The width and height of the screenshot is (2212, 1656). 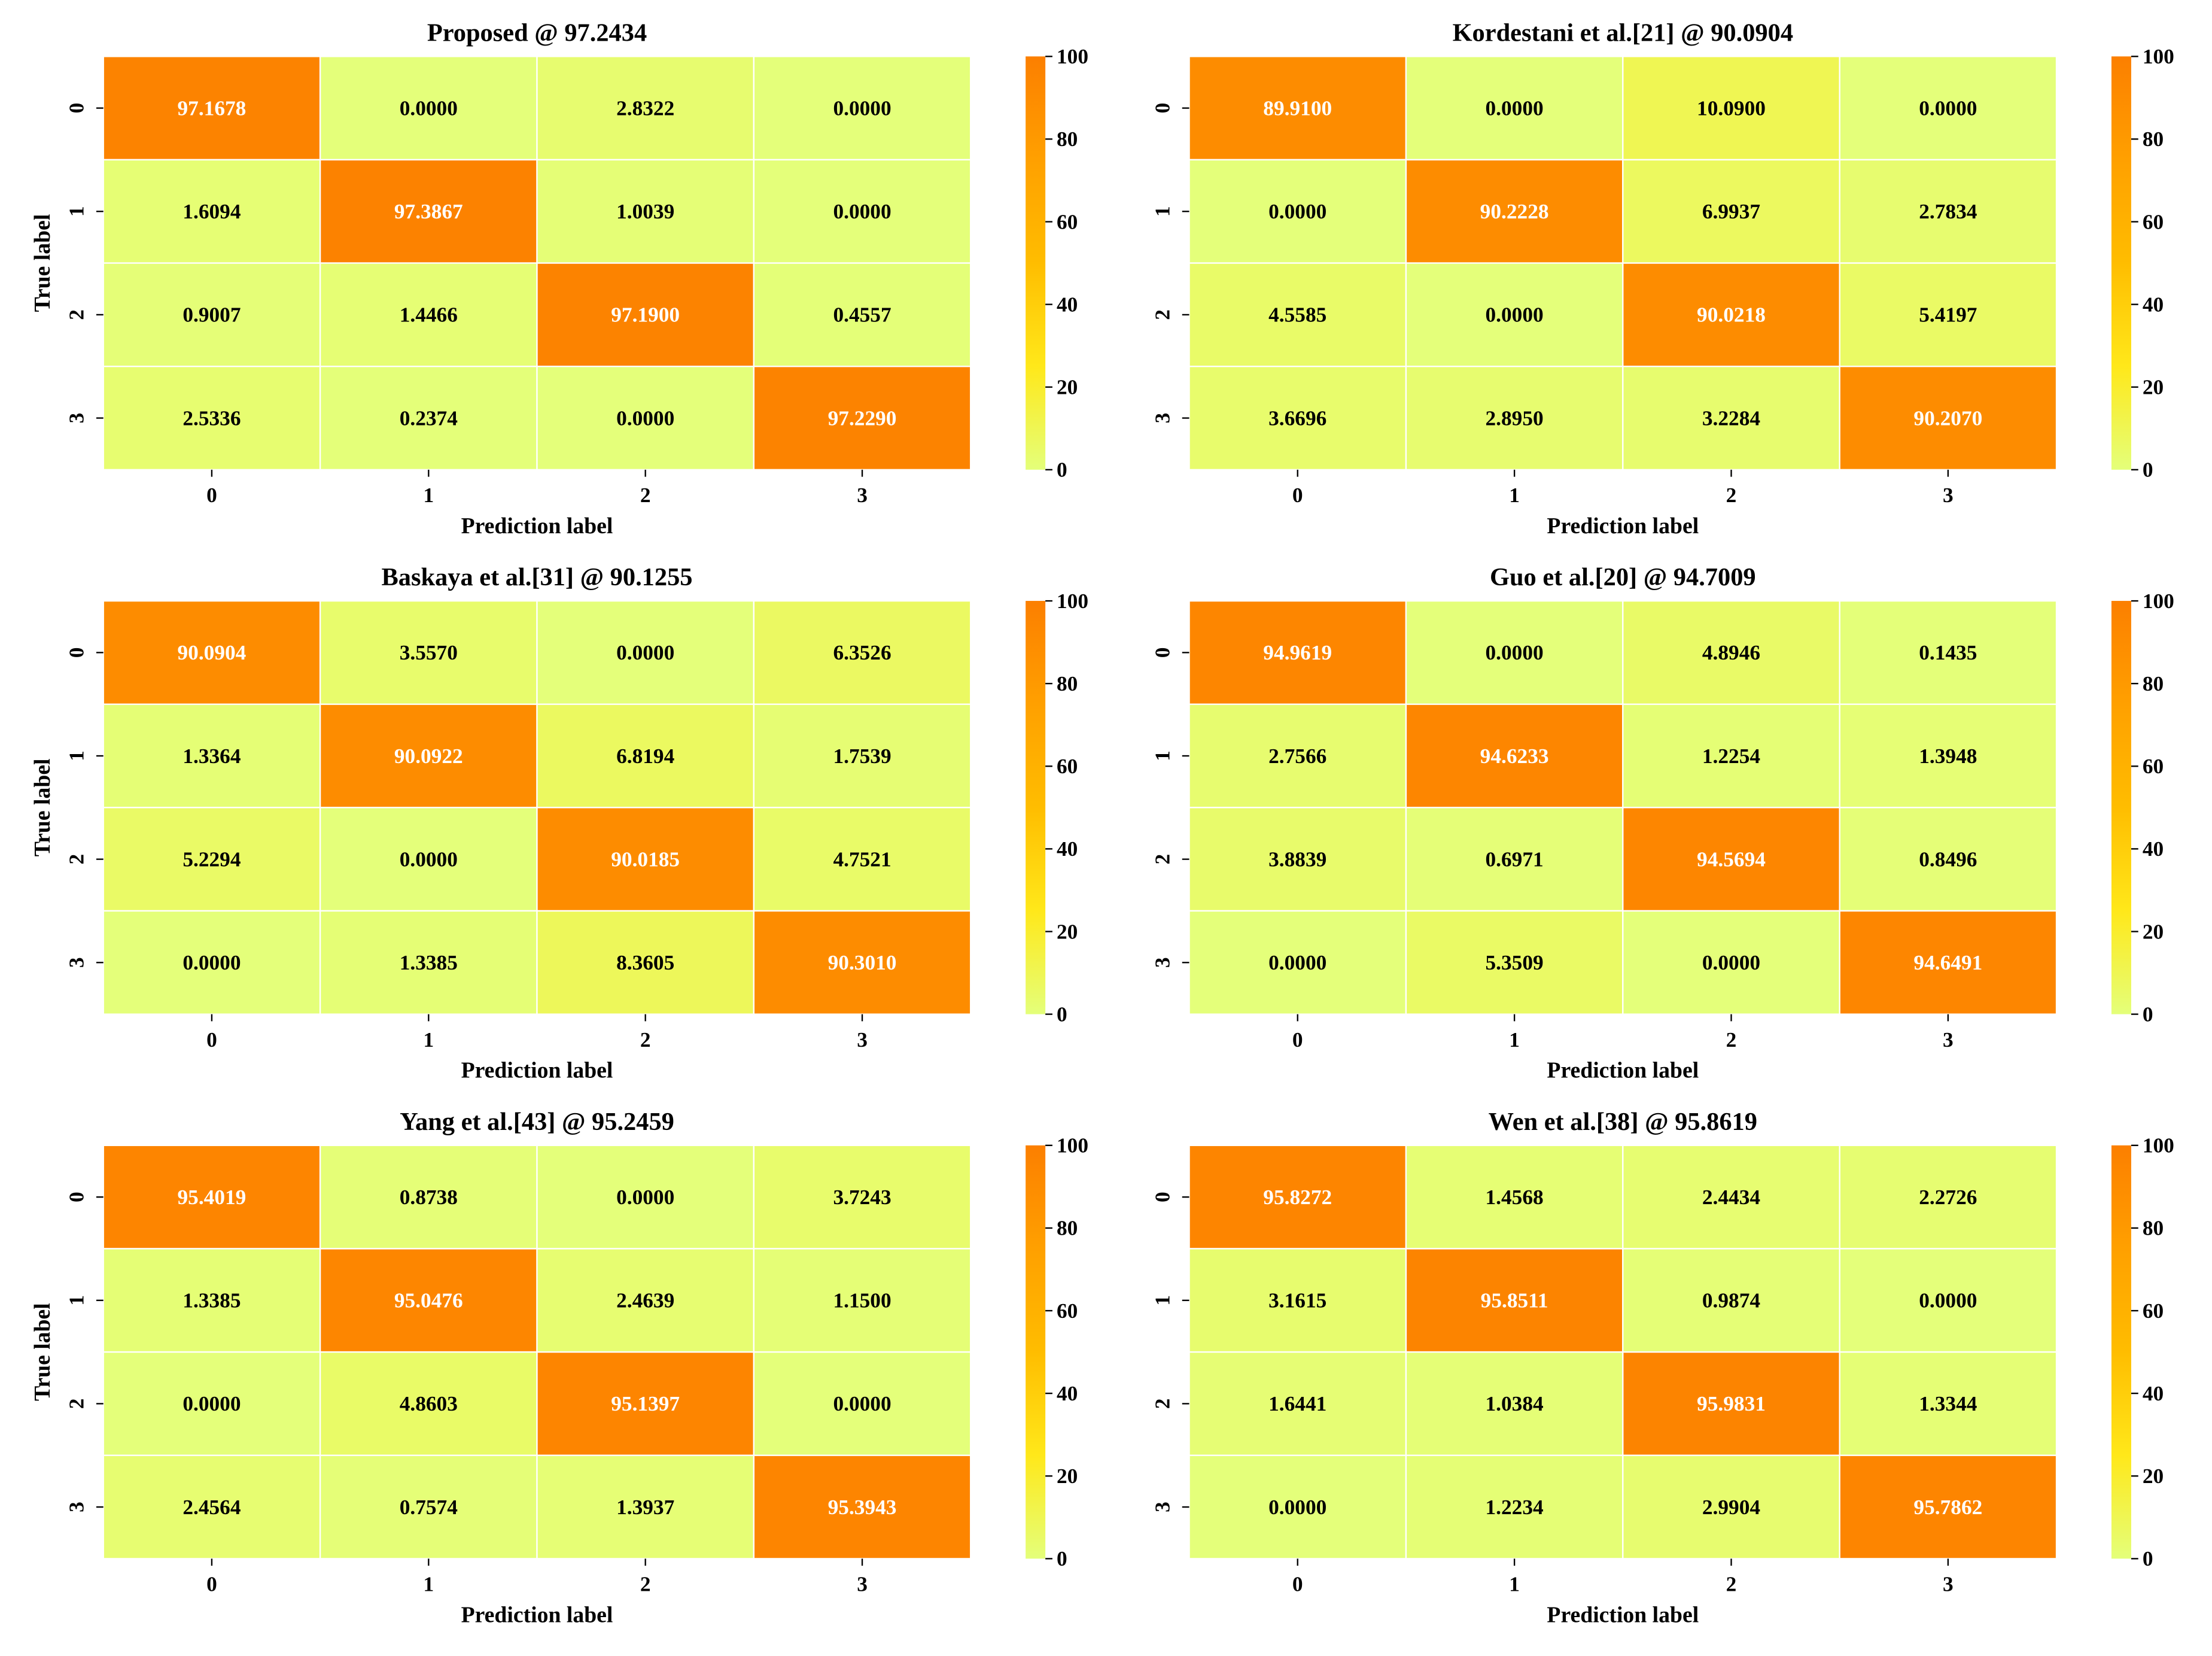 I want to click on cell-value-label: 95.9831, so click(x=1732, y=1403).